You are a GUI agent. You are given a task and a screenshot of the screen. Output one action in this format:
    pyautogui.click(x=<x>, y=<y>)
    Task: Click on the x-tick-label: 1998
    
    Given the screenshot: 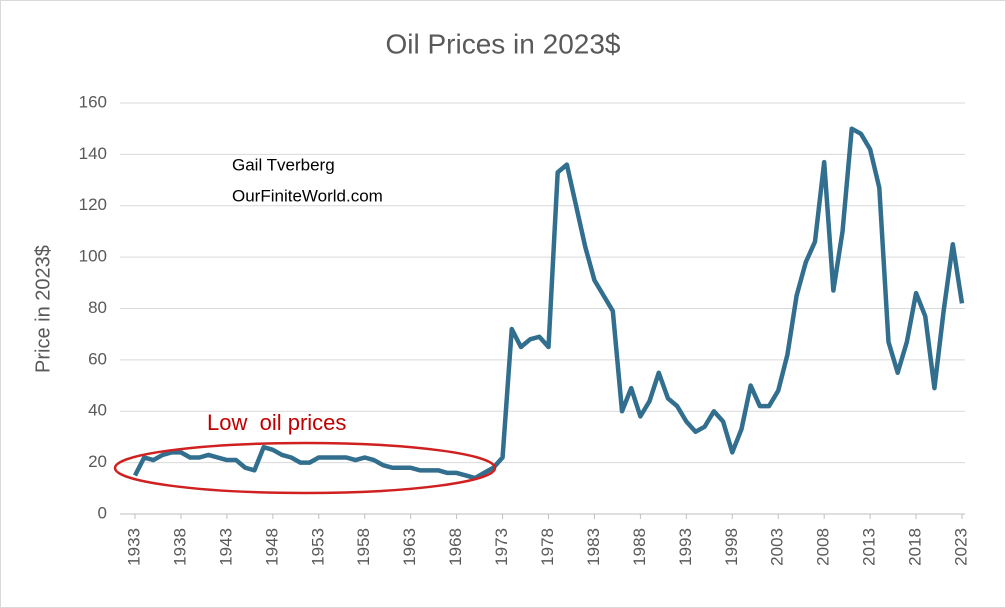 What is the action you would take?
    pyautogui.click(x=731, y=547)
    